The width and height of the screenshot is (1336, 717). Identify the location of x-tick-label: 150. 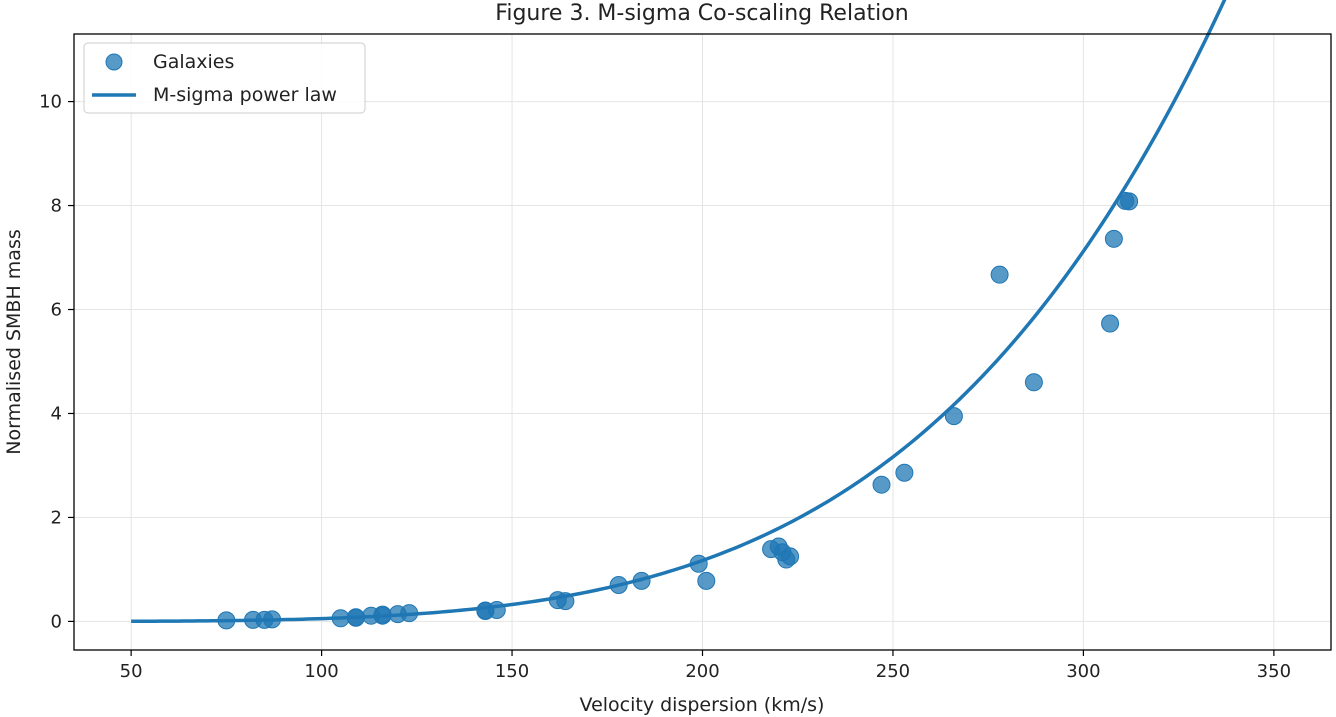
(512, 671).